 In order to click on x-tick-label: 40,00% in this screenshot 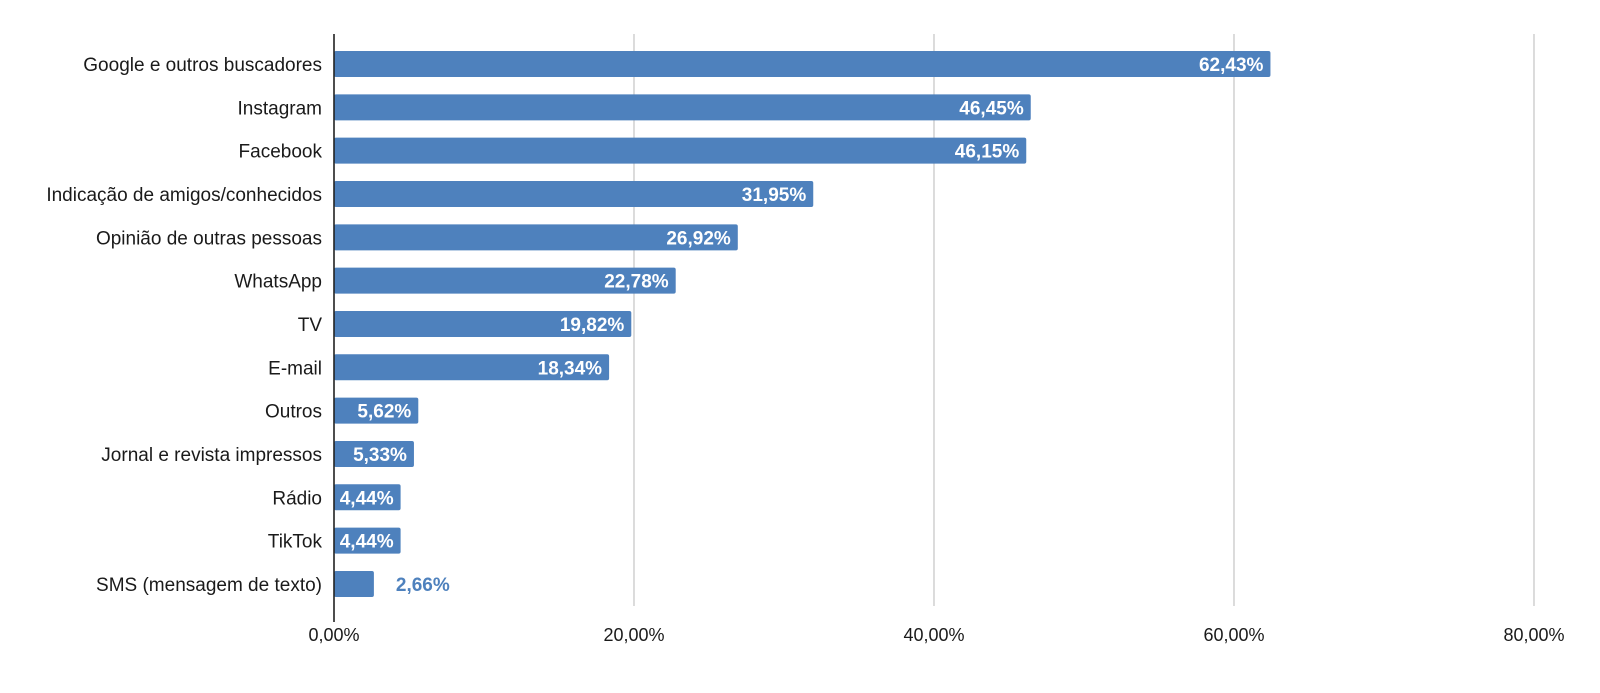, I will do `click(933, 635)`.